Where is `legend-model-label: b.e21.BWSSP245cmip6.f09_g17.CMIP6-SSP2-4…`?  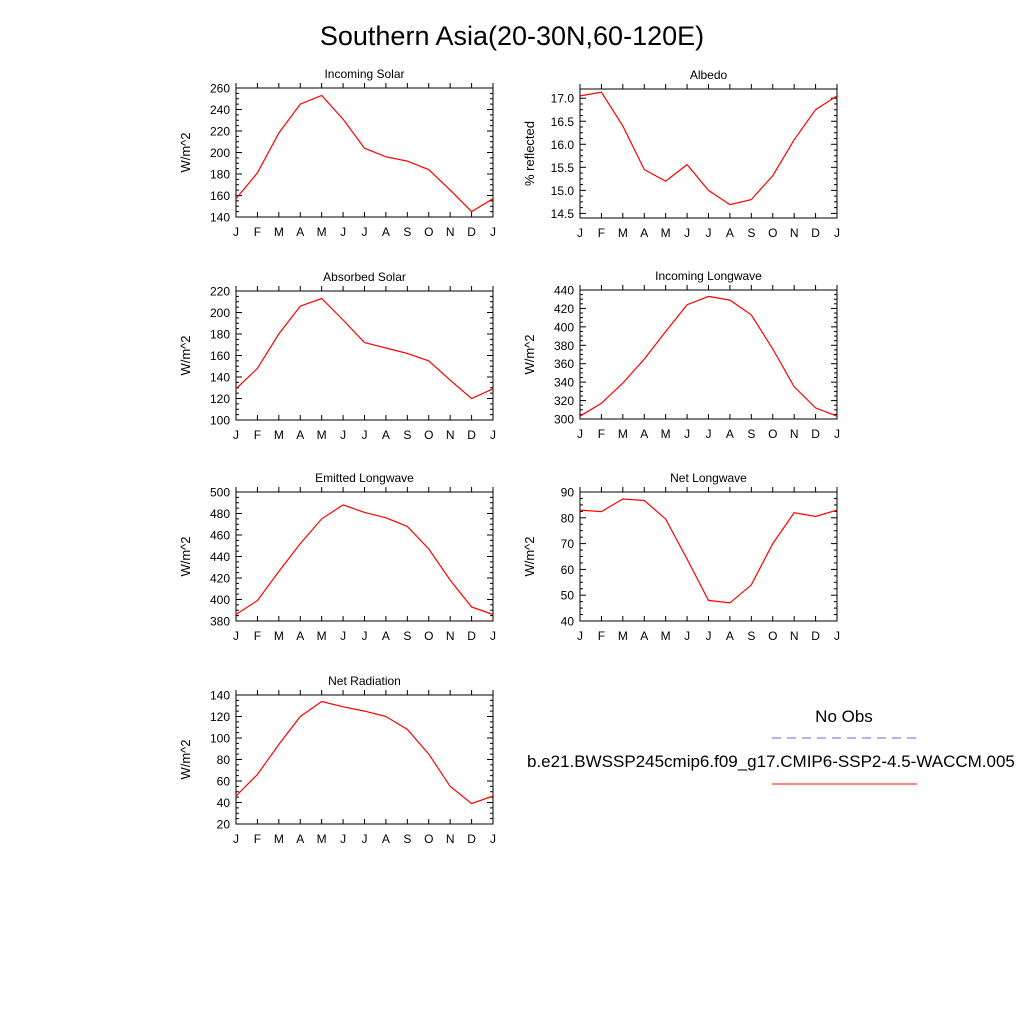 legend-model-label: b.e21.BWSSP245cmip6.f09_g17.CMIP6-SSP2-4… is located at coordinates (771, 761).